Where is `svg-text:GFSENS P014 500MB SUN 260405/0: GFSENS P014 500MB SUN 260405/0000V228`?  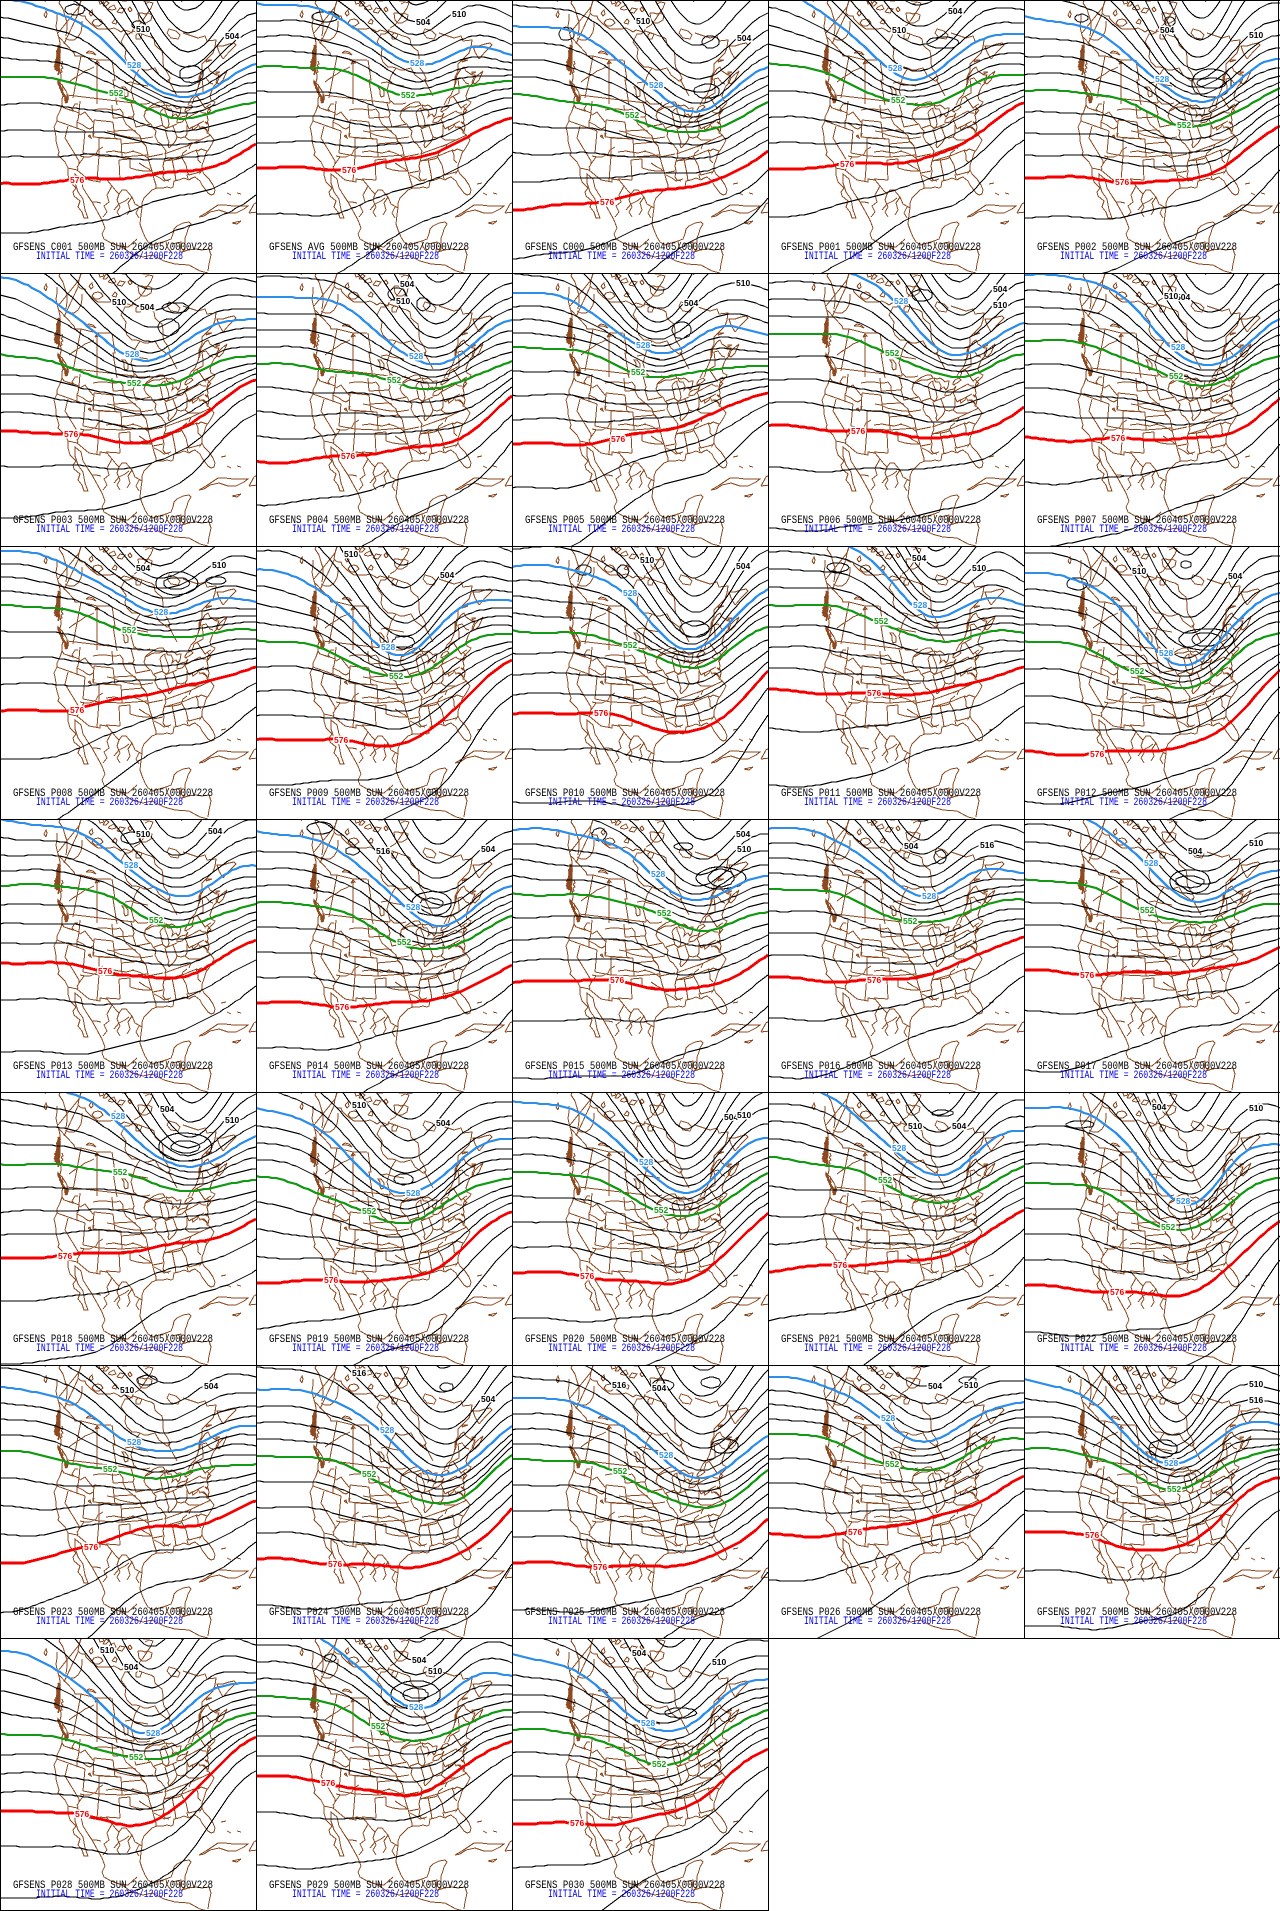
svg-text:GFSENS P014 500MB SUN 260405/0: GFSENS P014 500MB SUN 260405/0000V228 is located at coordinates (369, 1067).